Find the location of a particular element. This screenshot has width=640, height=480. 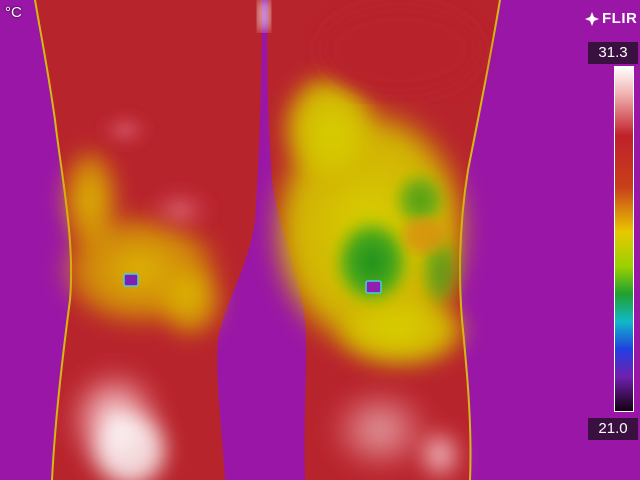

scale-min-value: 21.0 is located at coordinates (613, 429).